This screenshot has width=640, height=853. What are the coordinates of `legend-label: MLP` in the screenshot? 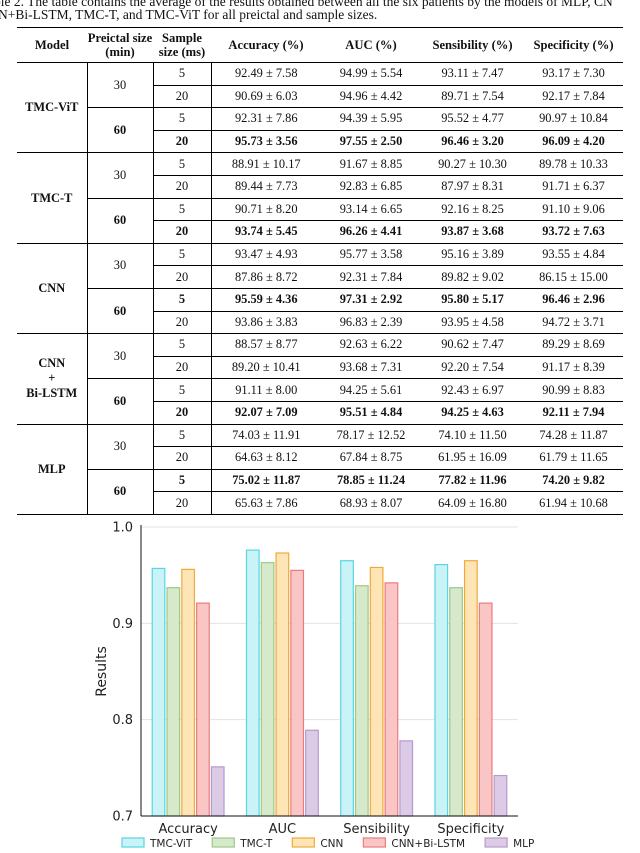 It's located at (523, 844).